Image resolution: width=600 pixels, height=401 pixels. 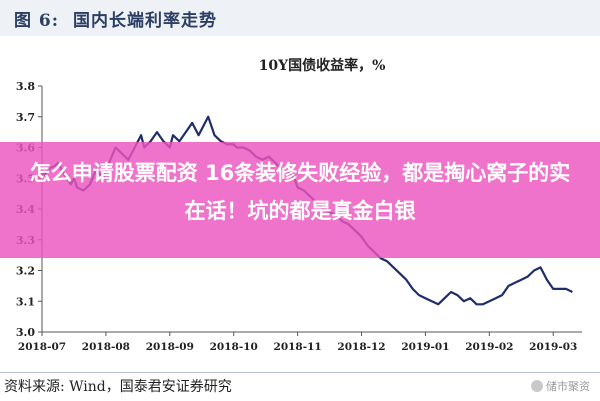 What do you see at coordinates (300, 192) in the screenshot?
I see `promo-overlay-text: 怎么申请股票配资 16条装修失败经验，都是掏心窝子的实在话！坑的都是真金白银` at bounding box center [300, 192].